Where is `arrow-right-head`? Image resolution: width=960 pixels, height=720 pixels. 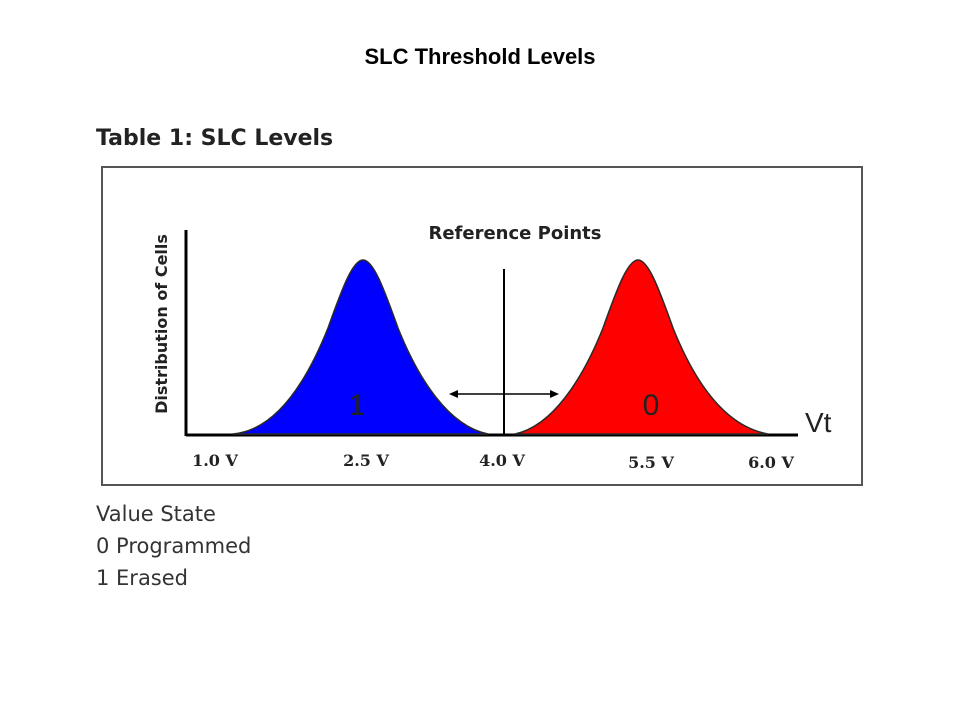 arrow-right-head is located at coordinates (554, 394).